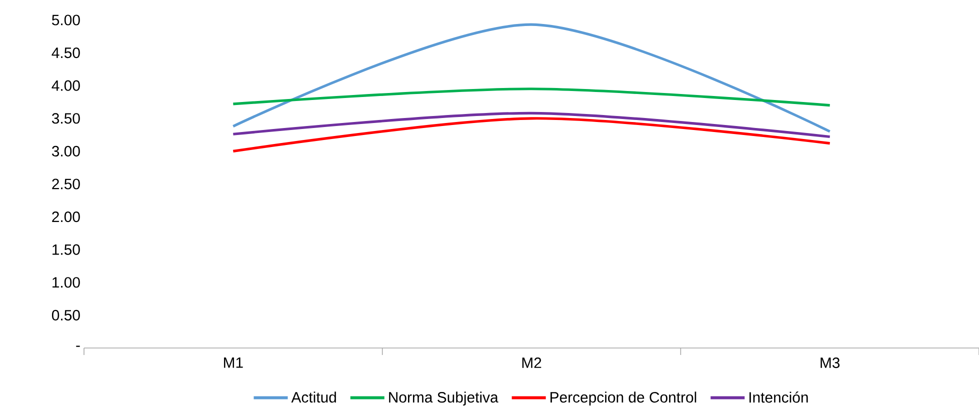 This screenshot has width=979, height=420. What do you see at coordinates (532, 362) in the screenshot?
I see `x-tick-label: M2` at bounding box center [532, 362].